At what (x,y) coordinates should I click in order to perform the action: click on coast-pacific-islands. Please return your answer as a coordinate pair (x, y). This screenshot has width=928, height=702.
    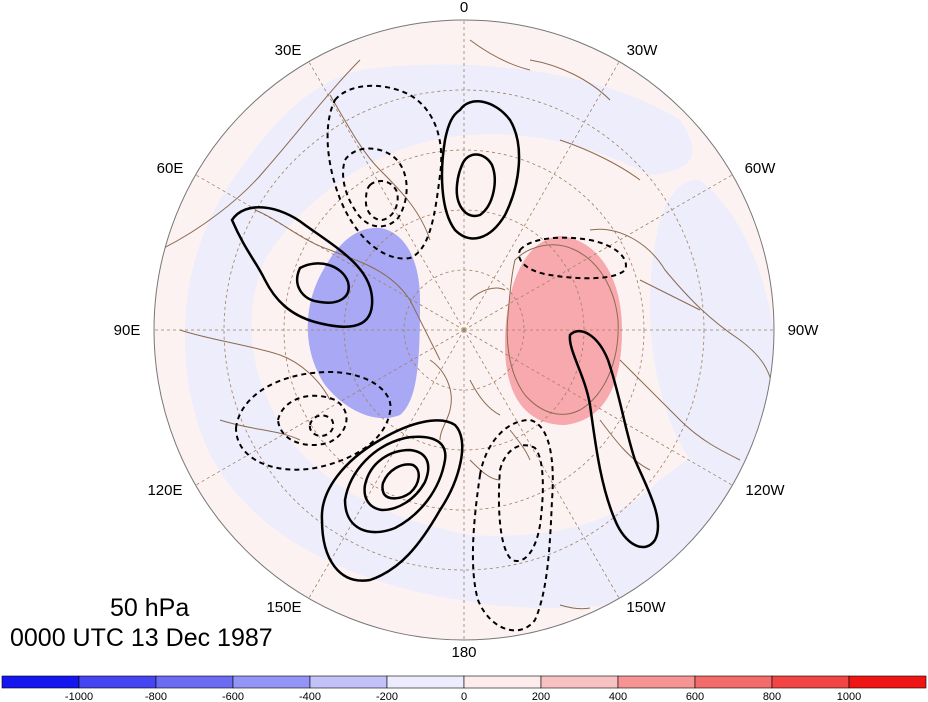
    Looking at the image, I should click on (530, 519).